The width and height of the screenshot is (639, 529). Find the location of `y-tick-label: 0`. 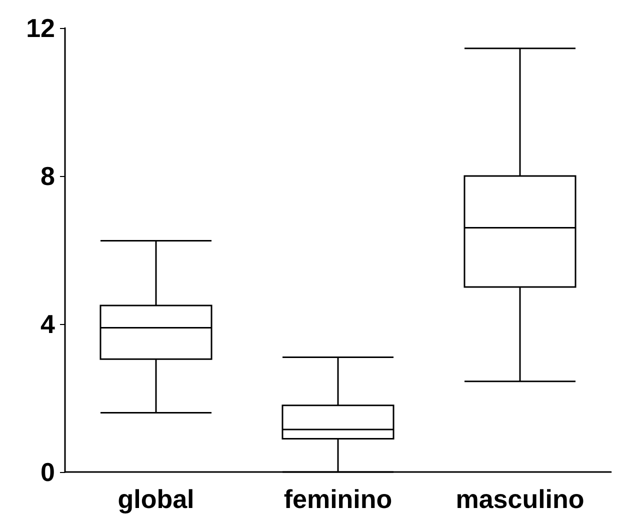

y-tick-label: 0 is located at coordinates (47, 472).